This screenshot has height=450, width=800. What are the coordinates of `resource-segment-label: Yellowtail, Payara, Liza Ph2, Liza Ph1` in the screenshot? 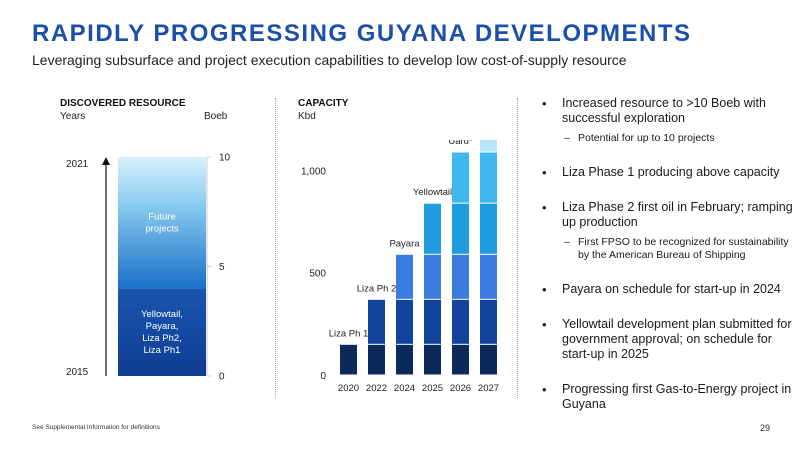 It's located at (162, 332).